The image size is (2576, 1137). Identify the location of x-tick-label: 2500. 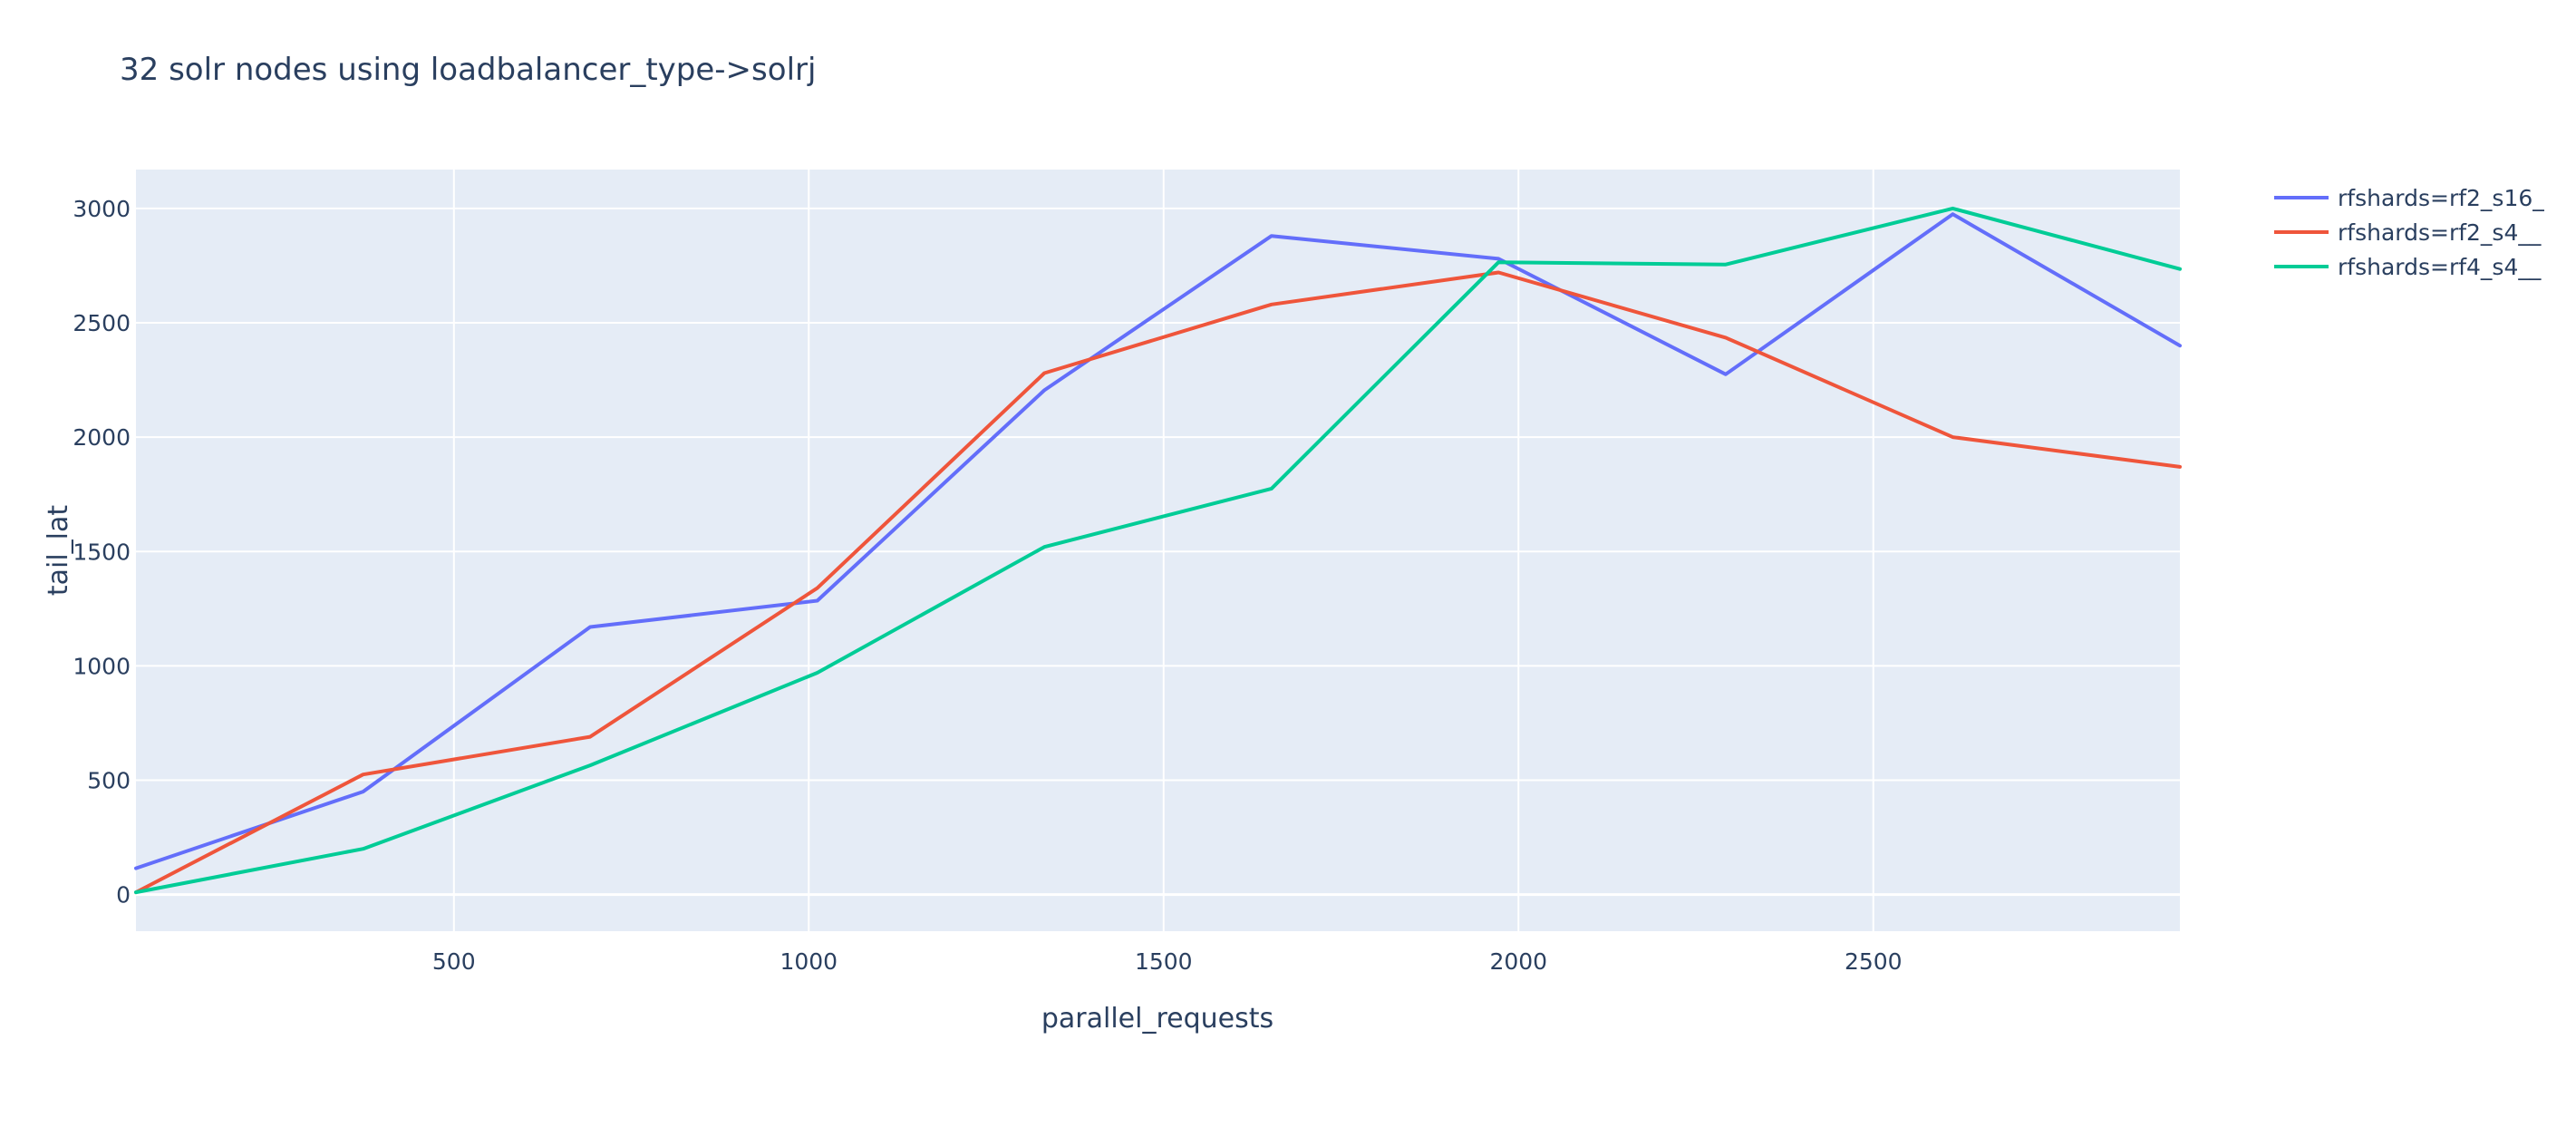
(1874, 961).